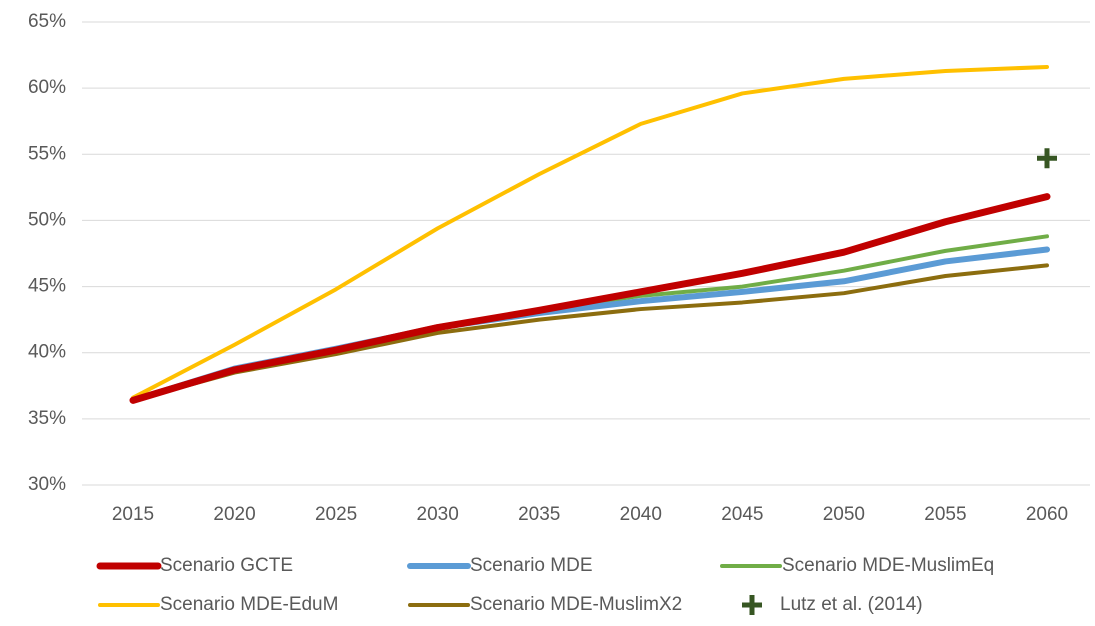 Image resolution: width=1095 pixels, height=626 pixels. What do you see at coordinates (47, 484) in the screenshot?
I see `y-tick-label: 30%` at bounding box center [47, 484].